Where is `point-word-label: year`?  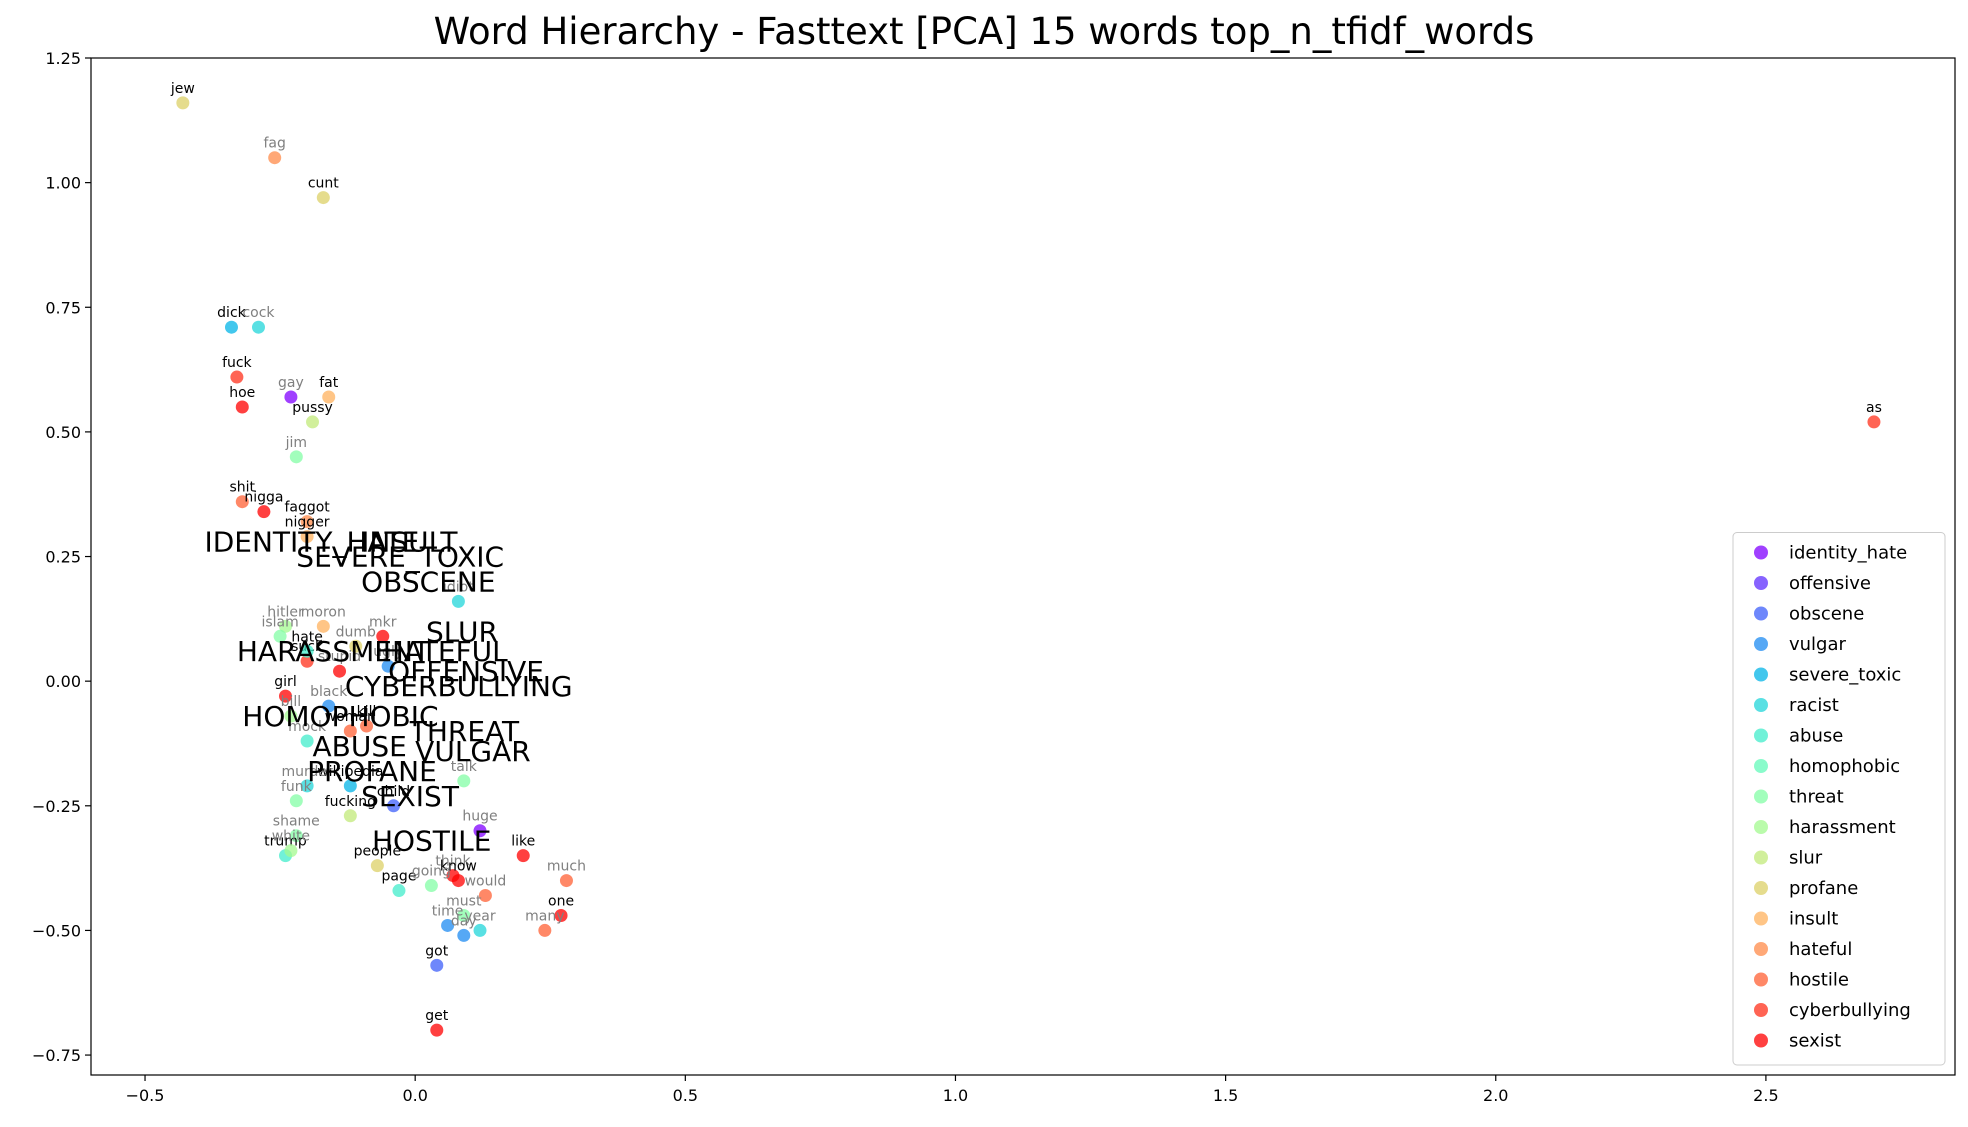
point-word-label: year is located at coordinates (479, 916).